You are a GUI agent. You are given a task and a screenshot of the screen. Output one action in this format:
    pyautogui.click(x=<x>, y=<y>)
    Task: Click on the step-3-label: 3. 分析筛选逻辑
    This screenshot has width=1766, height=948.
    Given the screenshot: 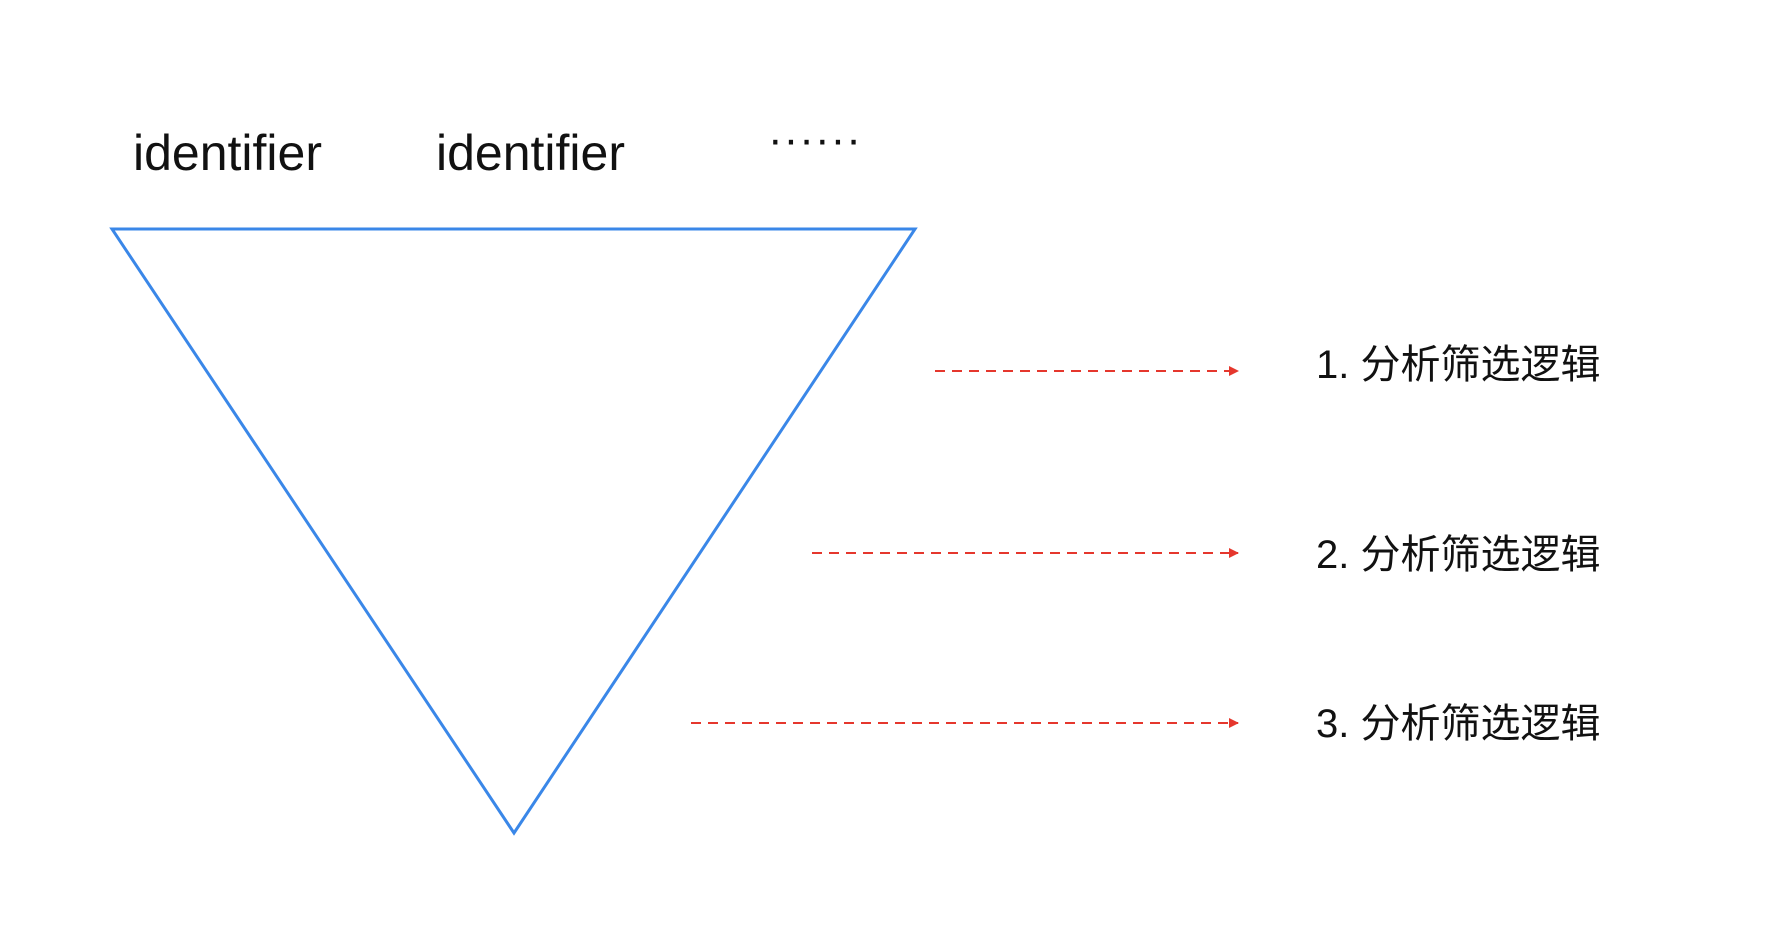 What is the action you would take?
    pyautogui.click(x=1458, y=724)
    